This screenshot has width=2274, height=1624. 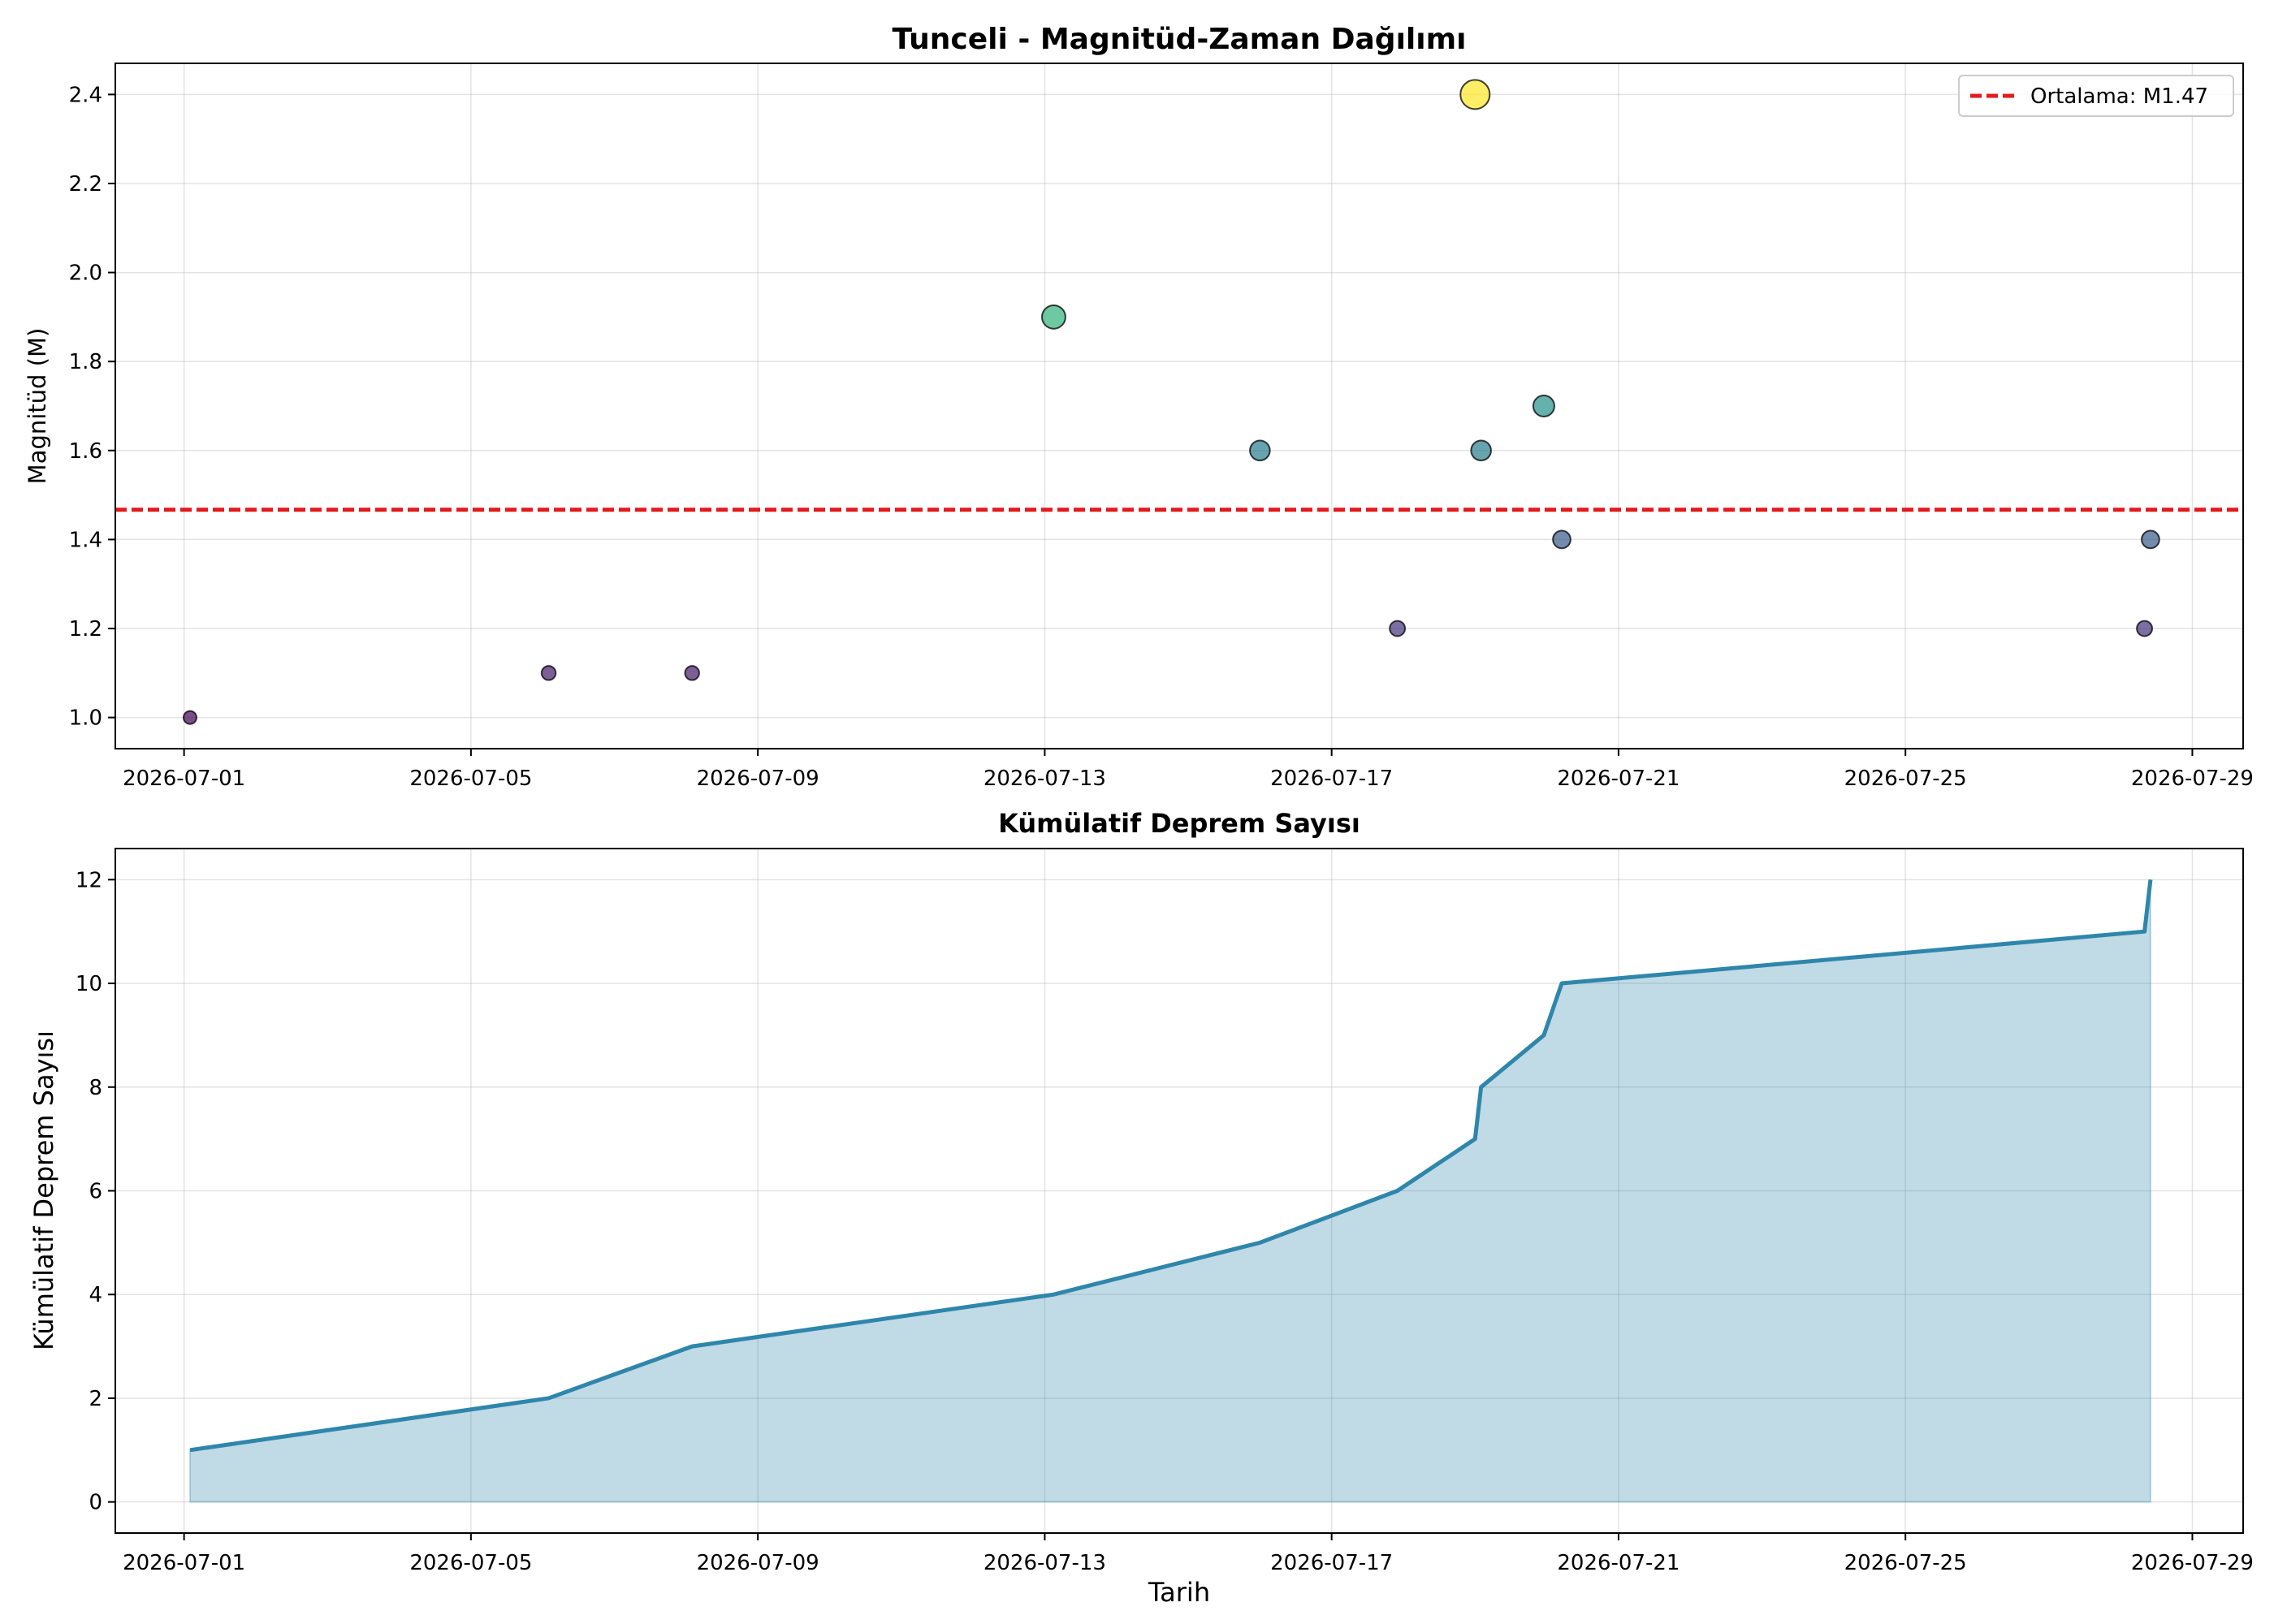 What do you see at coordinates (96, 1088) in the screenshot?
I see `y-tick-label: 8` at bounding box center [96, 1088].